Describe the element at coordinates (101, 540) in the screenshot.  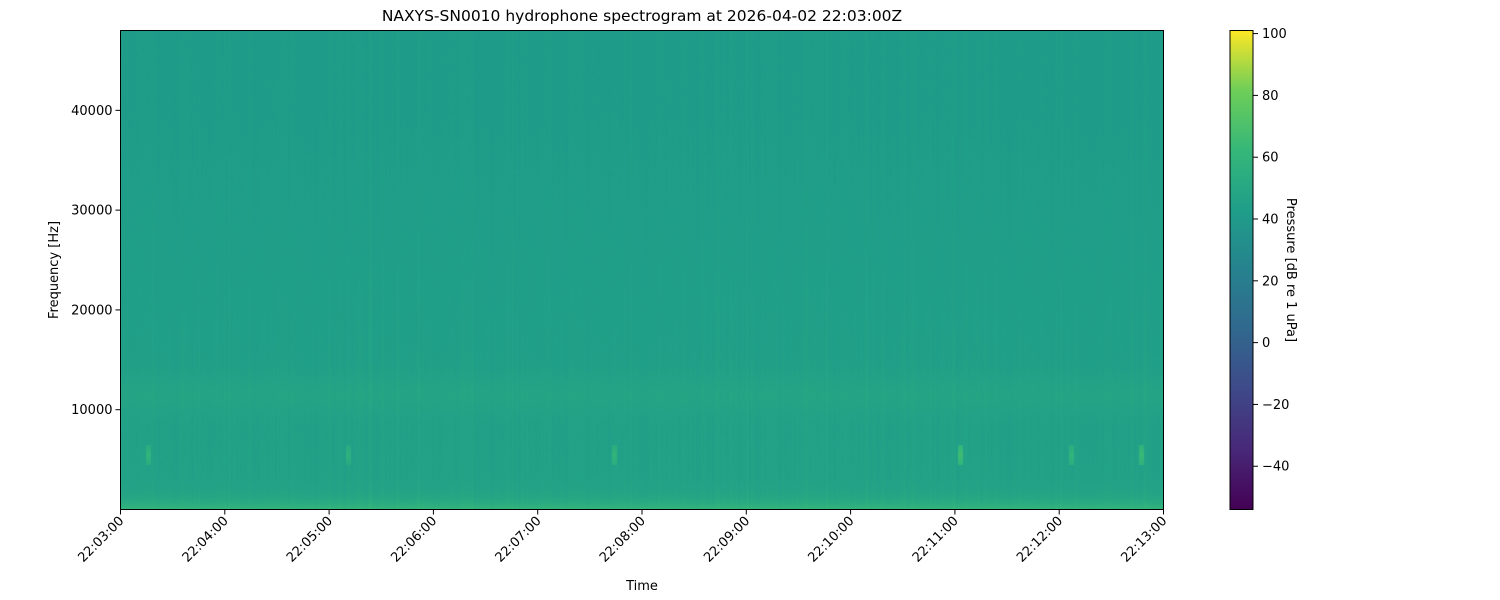
I see `x-tick-label: 22:03:00` at that location.